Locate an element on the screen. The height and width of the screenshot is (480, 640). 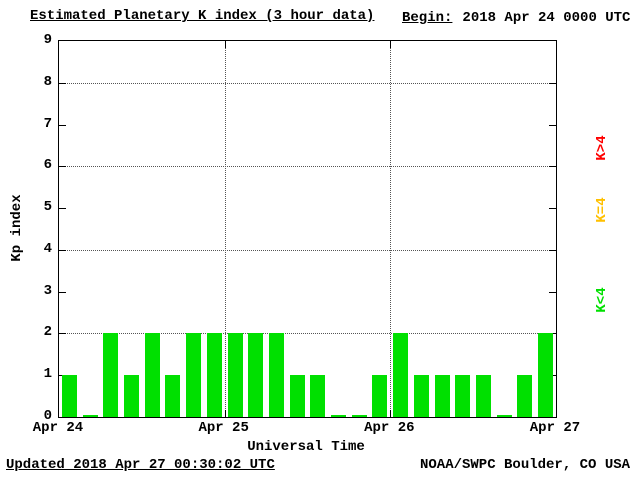
y-tick-label: 3 is located at coordinates (47, 290).